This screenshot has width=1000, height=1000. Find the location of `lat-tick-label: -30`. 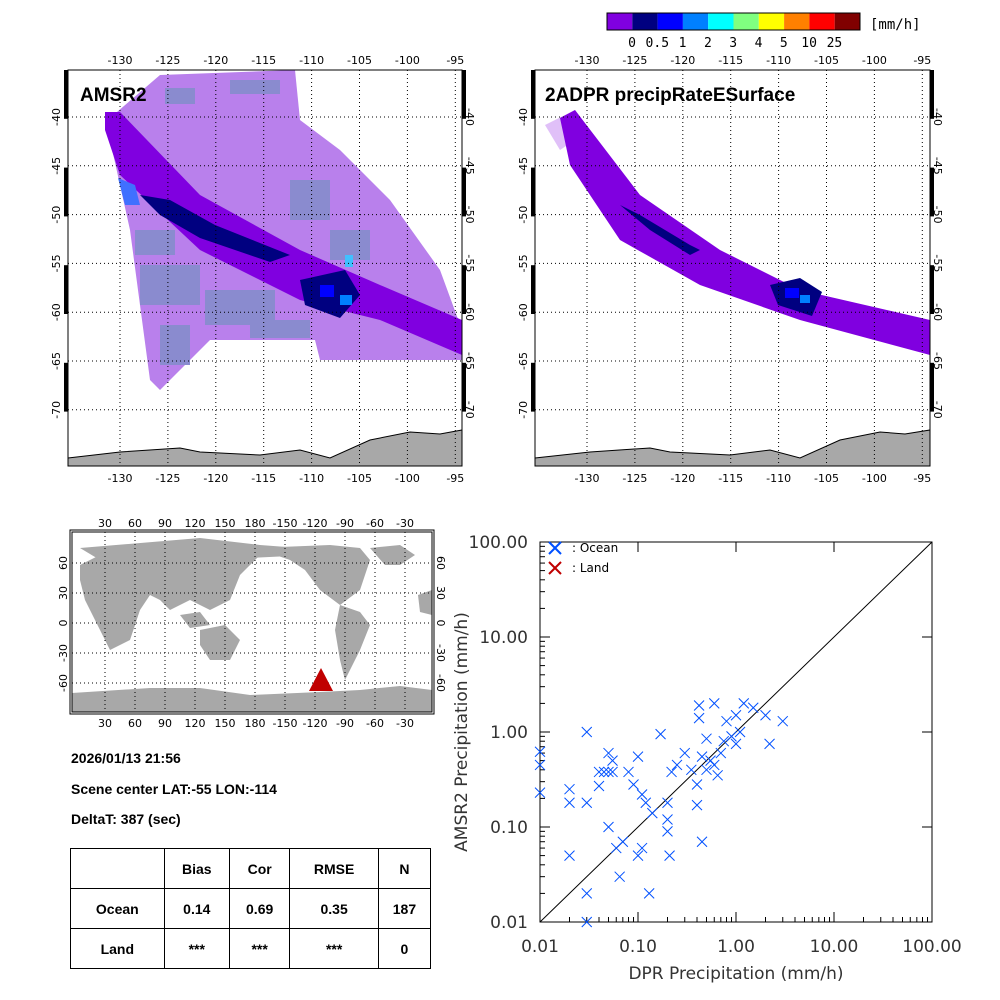

lat-tick-label: -30 is located at coordinates (63, 653).